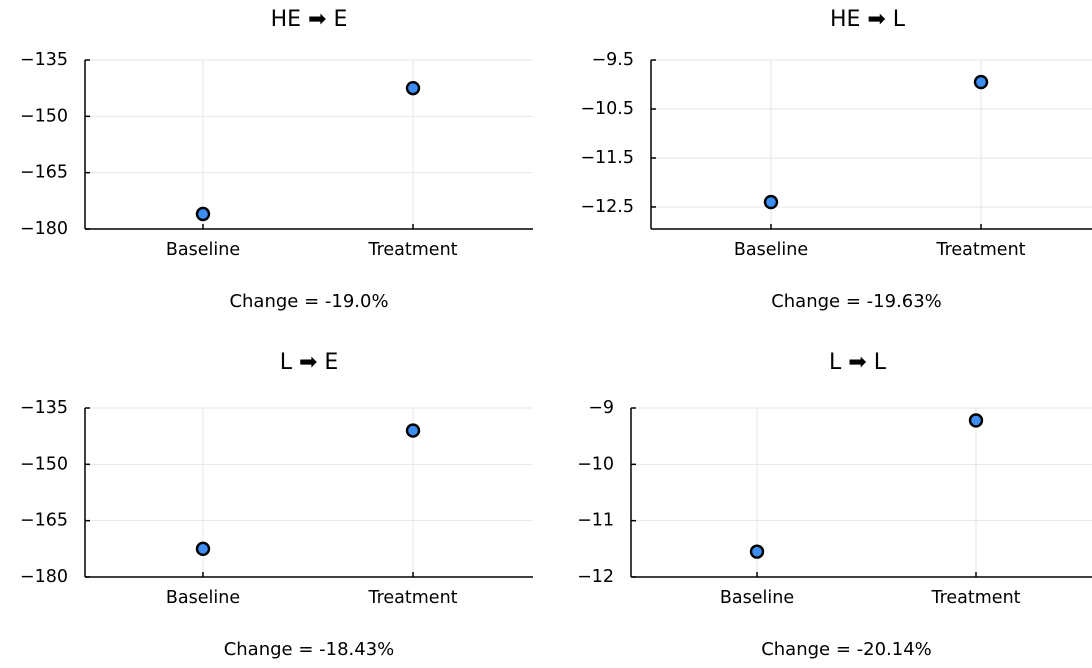 The width and height of the screenshot is (1092, 668). What do you see at coordinates (607, 158) in the screenshot?
I see `y-tick-label: −11.5` at bounding box center [607, 158].